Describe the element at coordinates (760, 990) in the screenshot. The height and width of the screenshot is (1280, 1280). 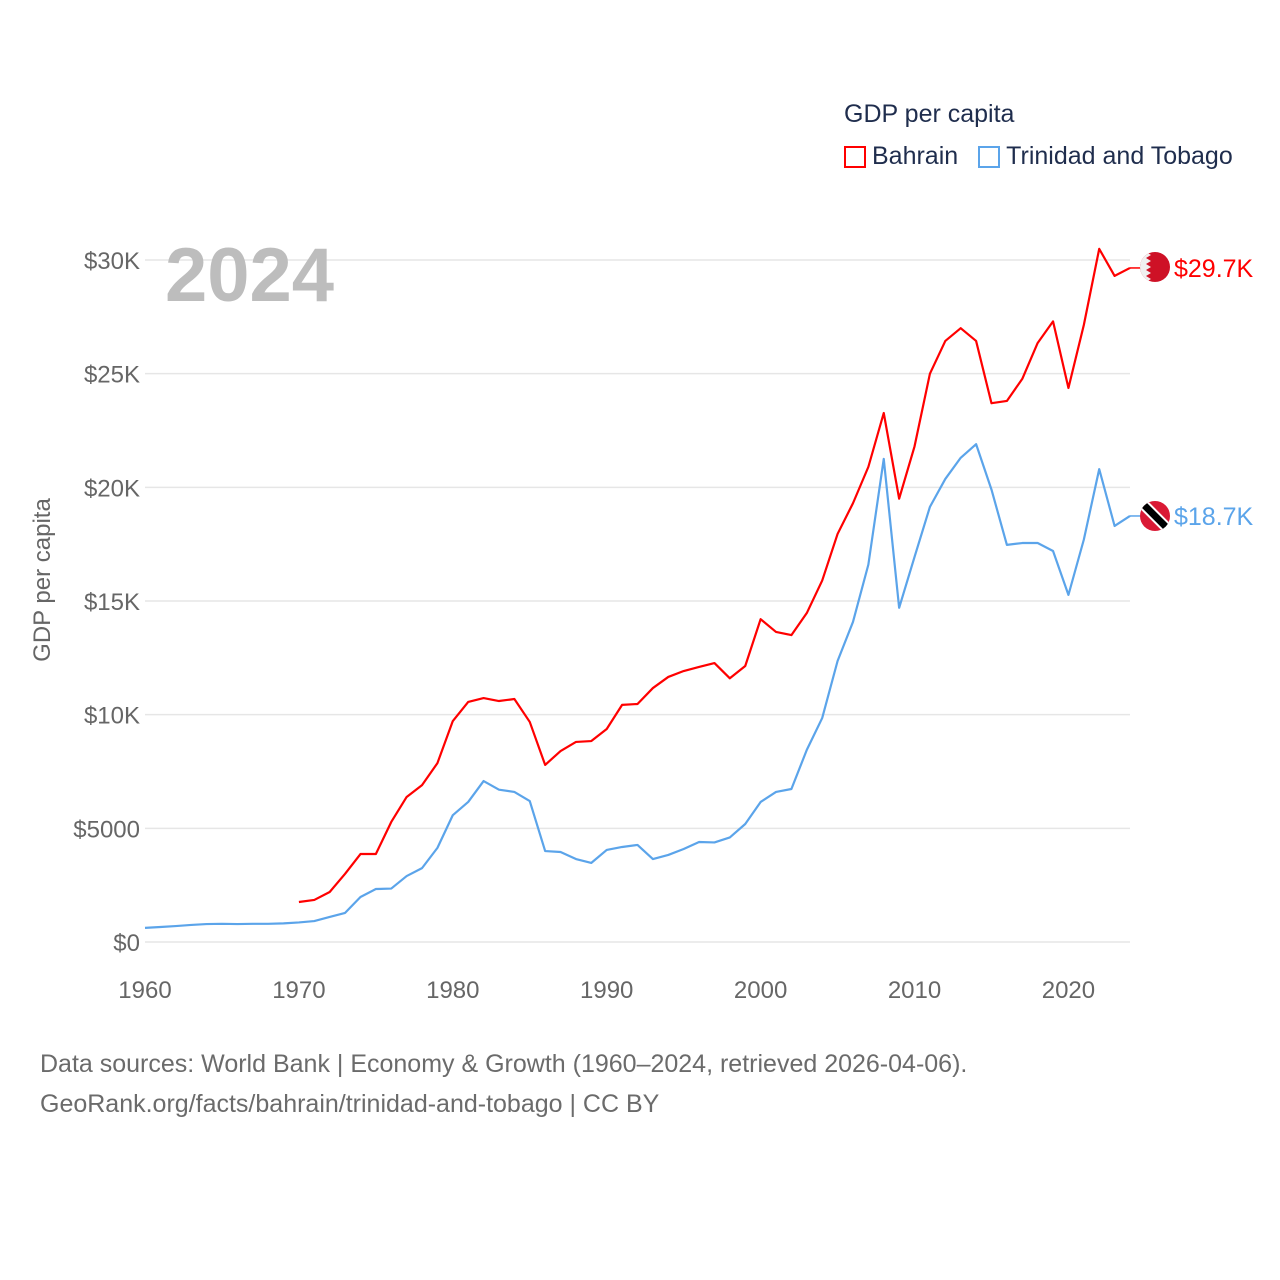
I see `x-tick-label: 2000` at that location.